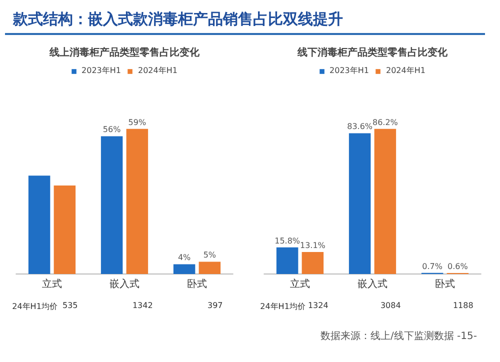 This screenshot has width=500, height=362. I want to click on text: 535, so click(70, 305).